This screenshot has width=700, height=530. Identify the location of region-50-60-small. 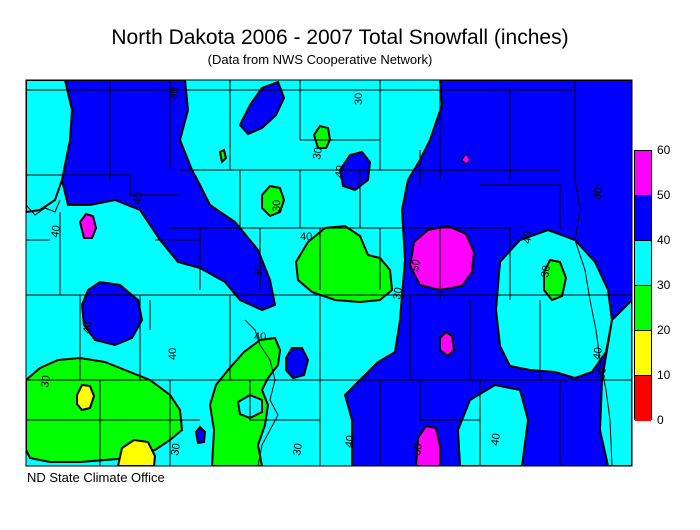
(447, 344).